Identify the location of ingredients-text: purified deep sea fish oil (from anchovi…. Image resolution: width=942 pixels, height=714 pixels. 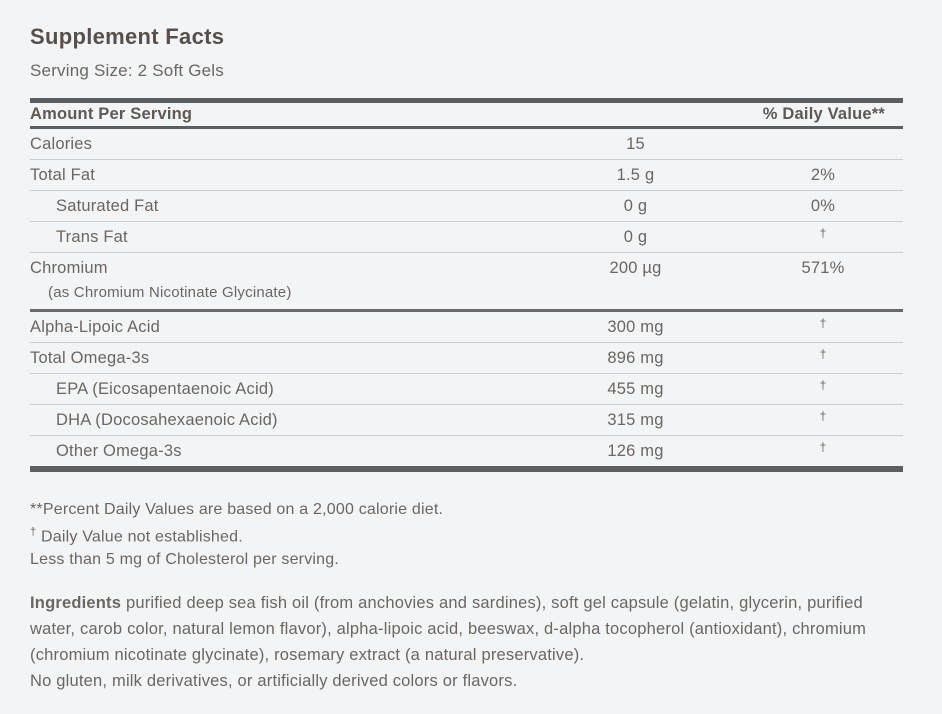
(448, 629).